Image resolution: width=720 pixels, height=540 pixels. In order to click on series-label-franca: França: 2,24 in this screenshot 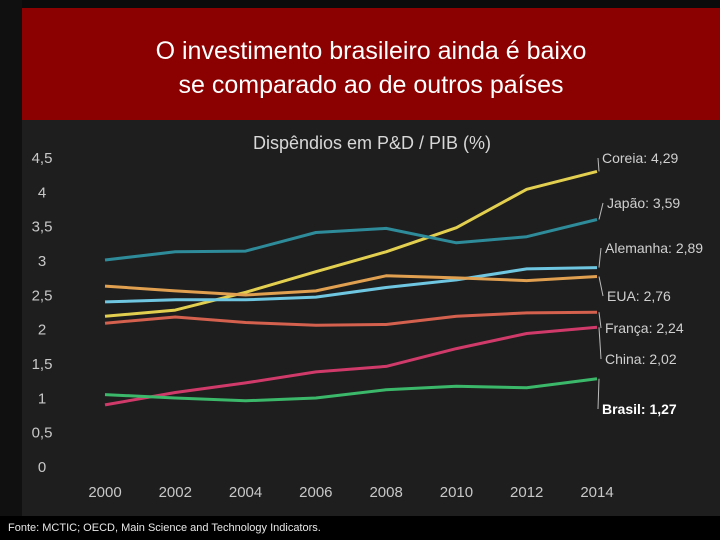, I will do `click(644, 328)`.